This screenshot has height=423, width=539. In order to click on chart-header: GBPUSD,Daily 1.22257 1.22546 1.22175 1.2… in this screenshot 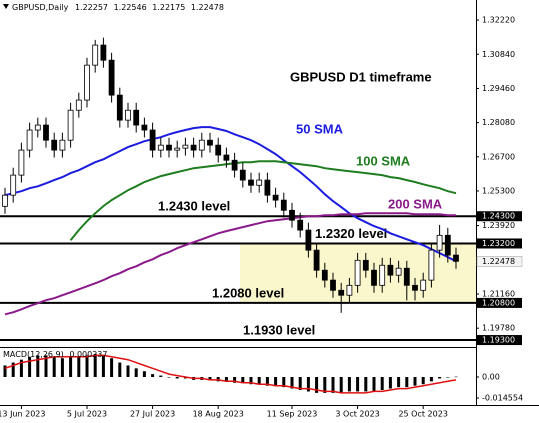, I will do `click(118, 7)`.